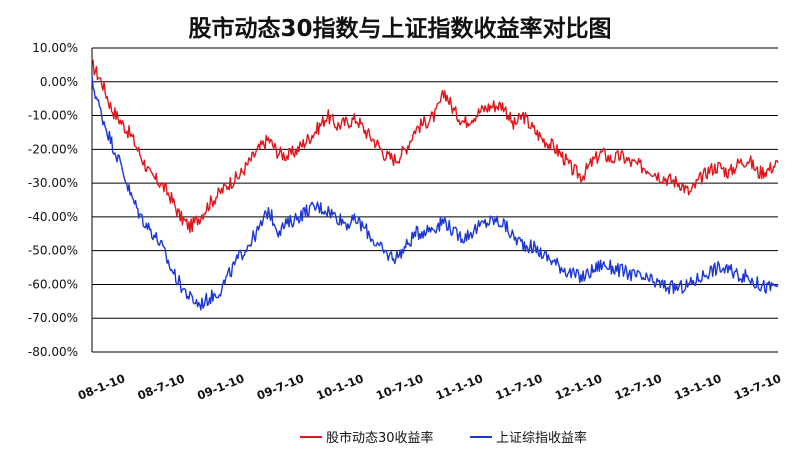  I want to click on x-tick-label: 12-1-10, so click(578, 387).